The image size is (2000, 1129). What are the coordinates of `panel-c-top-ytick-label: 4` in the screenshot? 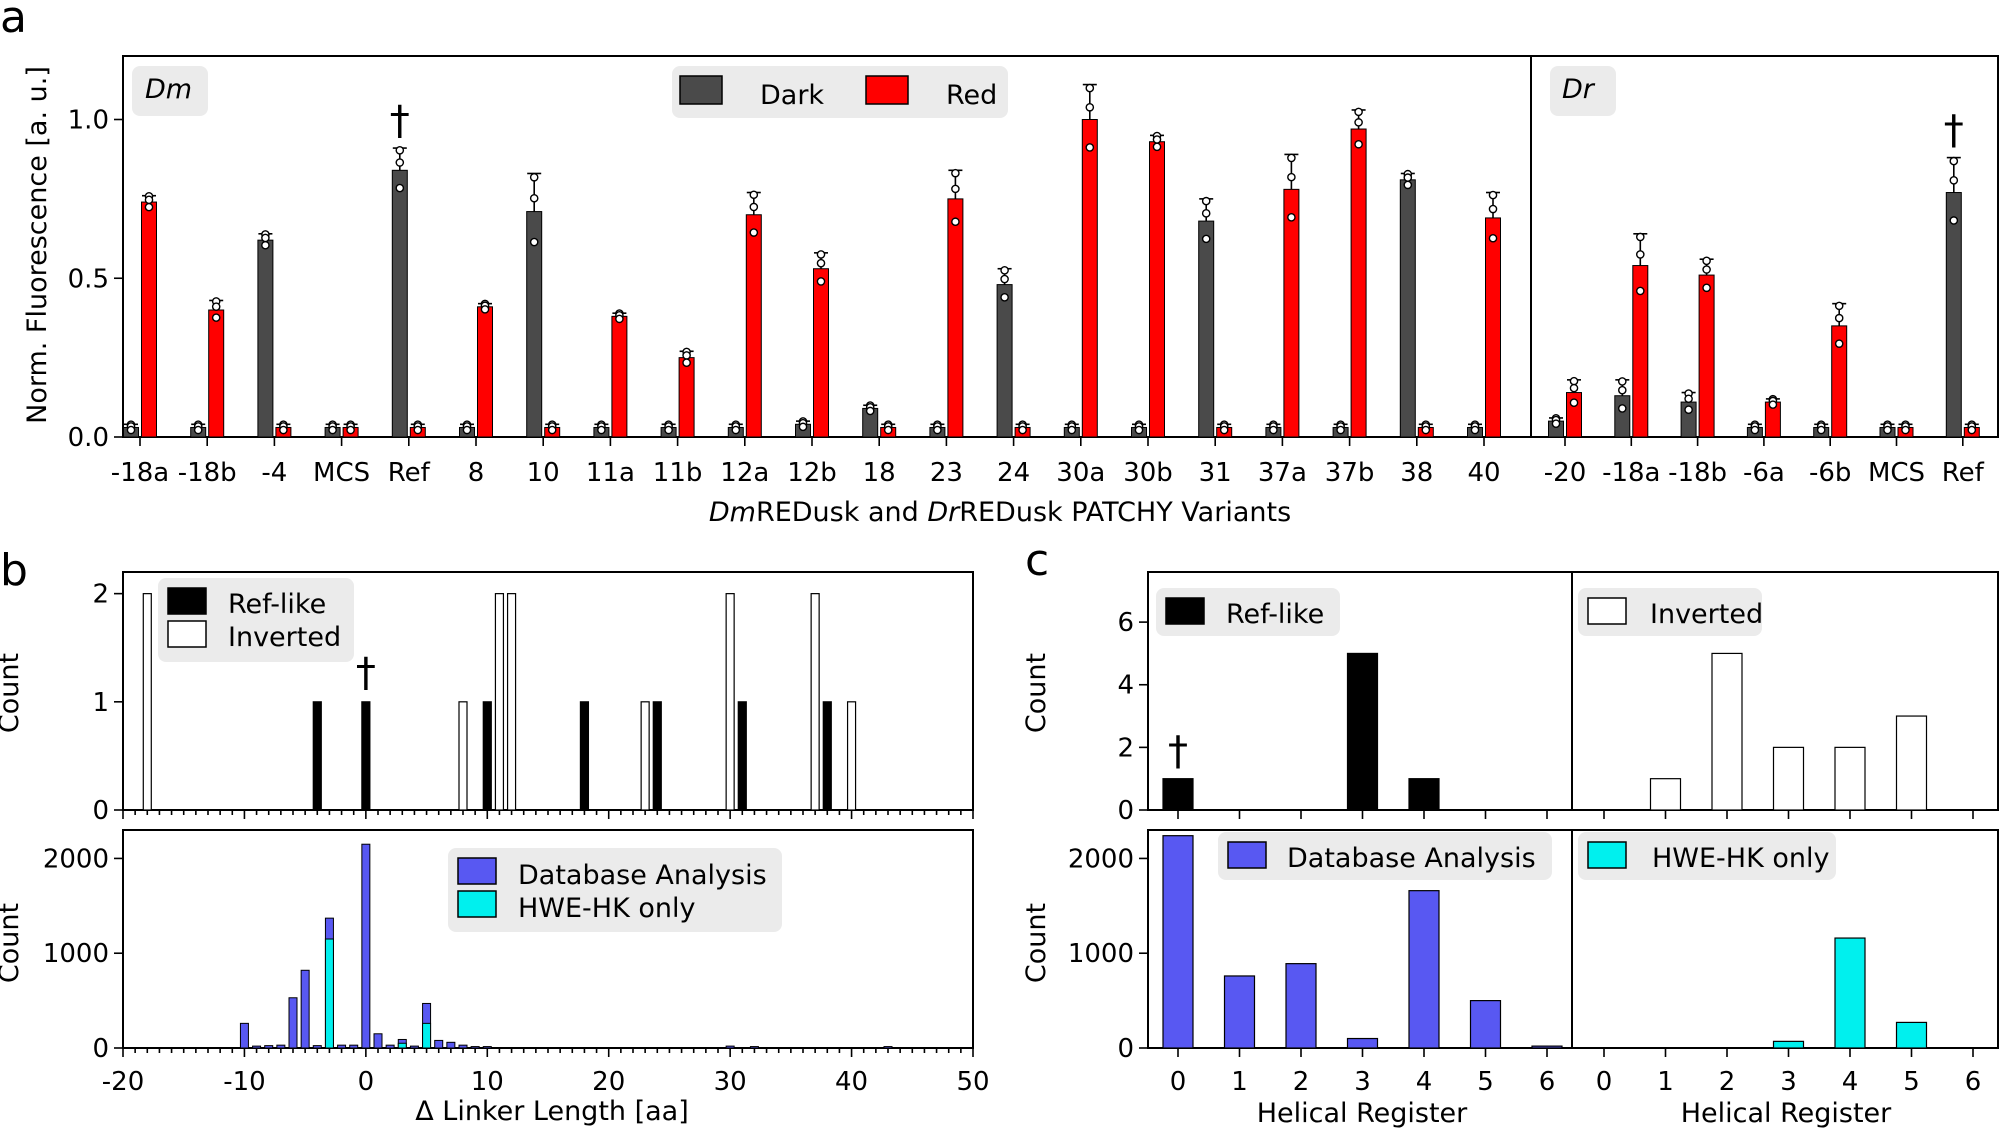 It's located at (1125, 686).